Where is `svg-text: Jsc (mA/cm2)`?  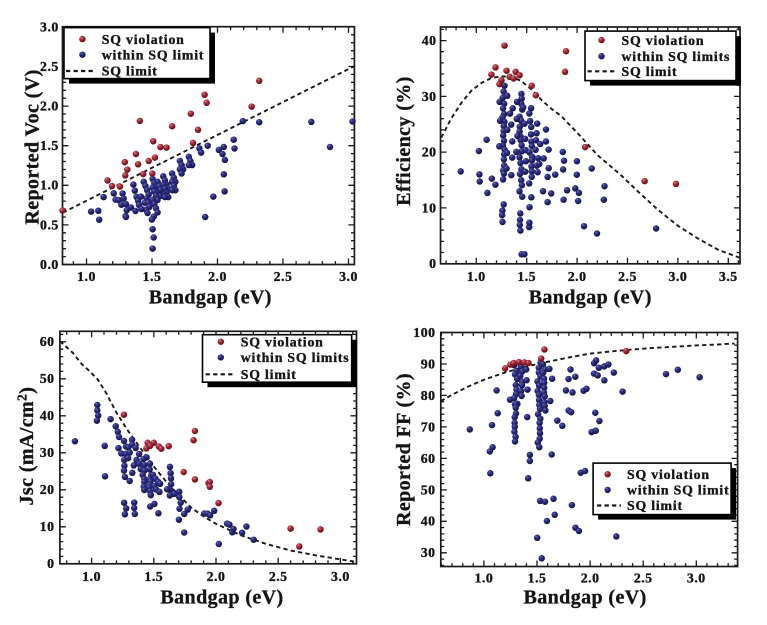 svg-text: Jsc (mA/cm2) is located at coordinates (27, 446).